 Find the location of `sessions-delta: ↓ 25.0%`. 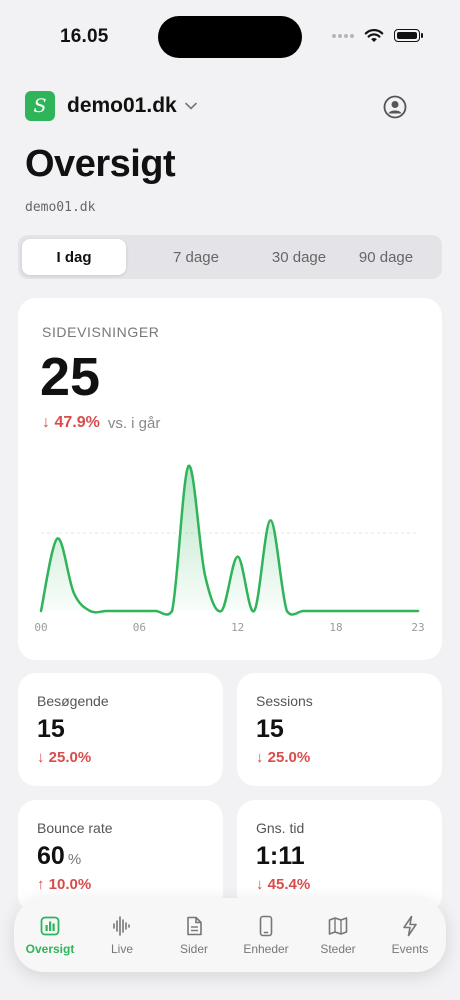

sessions-delta: ↓ 25.0% is located at coordinates (283, 757).